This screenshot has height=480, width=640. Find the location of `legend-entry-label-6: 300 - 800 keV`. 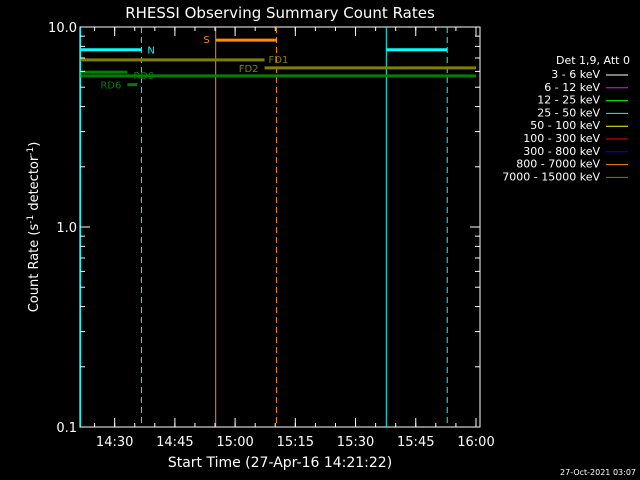

legend-entry-label-6: 300 - 800 keV is located at coordinates (561, 151).